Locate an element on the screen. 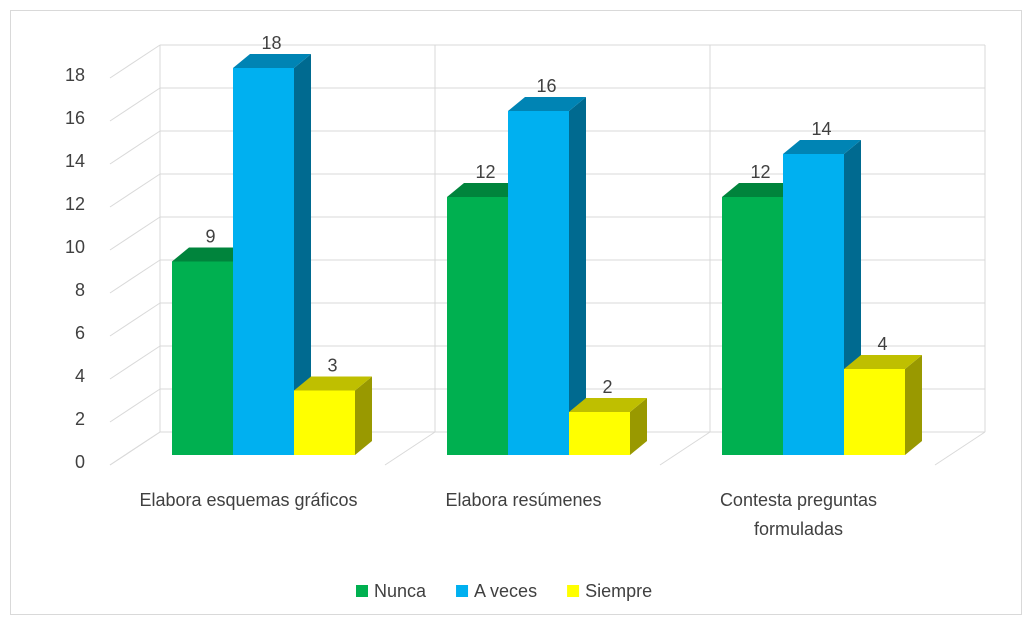  data-label: 2 is located at coordinates (607, 387).